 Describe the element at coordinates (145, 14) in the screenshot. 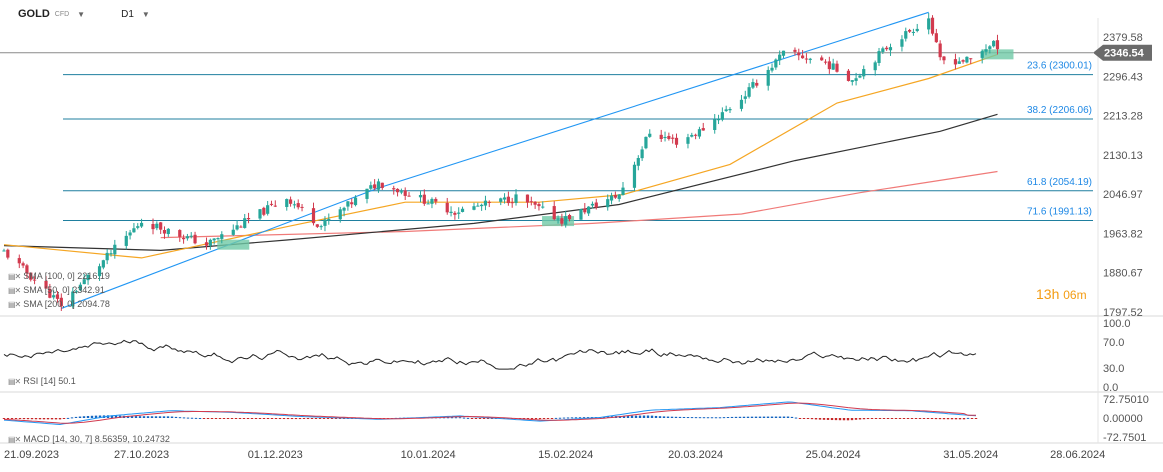

I see `timeframe-dropdown-icon: ▼` at that location.